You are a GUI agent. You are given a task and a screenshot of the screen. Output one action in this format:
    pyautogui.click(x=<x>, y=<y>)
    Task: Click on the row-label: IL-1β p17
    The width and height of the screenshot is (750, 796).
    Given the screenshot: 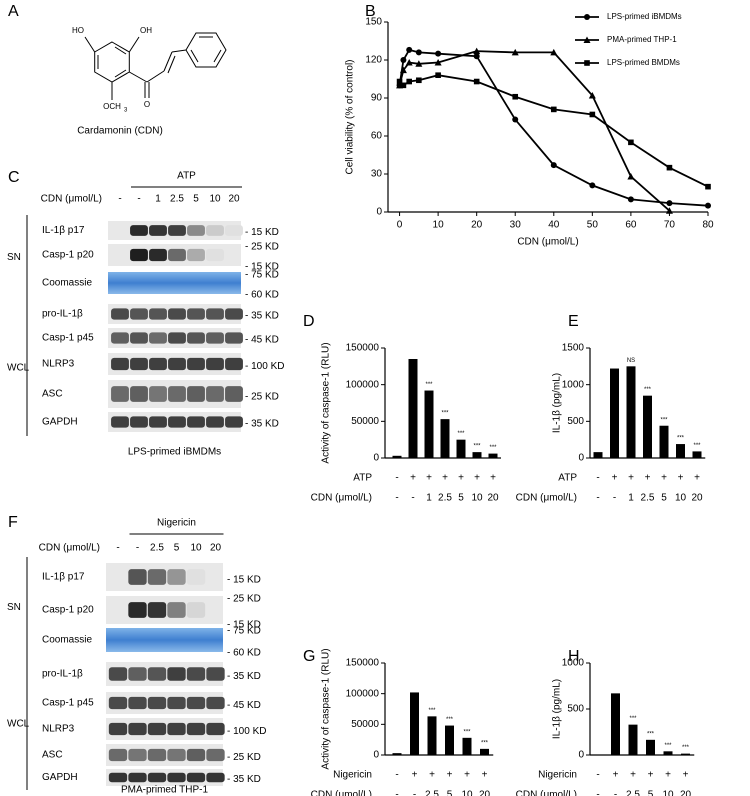 What is the action you would take?
    pyautogui.click(x=63, y=577)
    